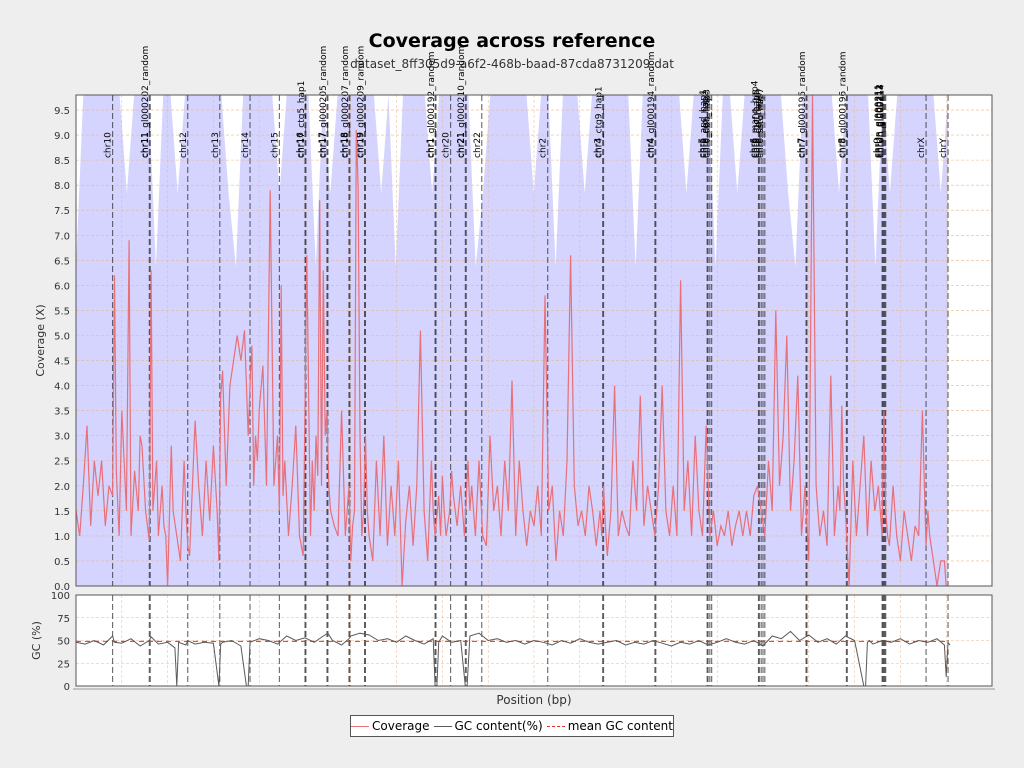 This screenshot has width=1024, height=768. I want to click on ytick-label-bottom: 75, so click(63, 619).